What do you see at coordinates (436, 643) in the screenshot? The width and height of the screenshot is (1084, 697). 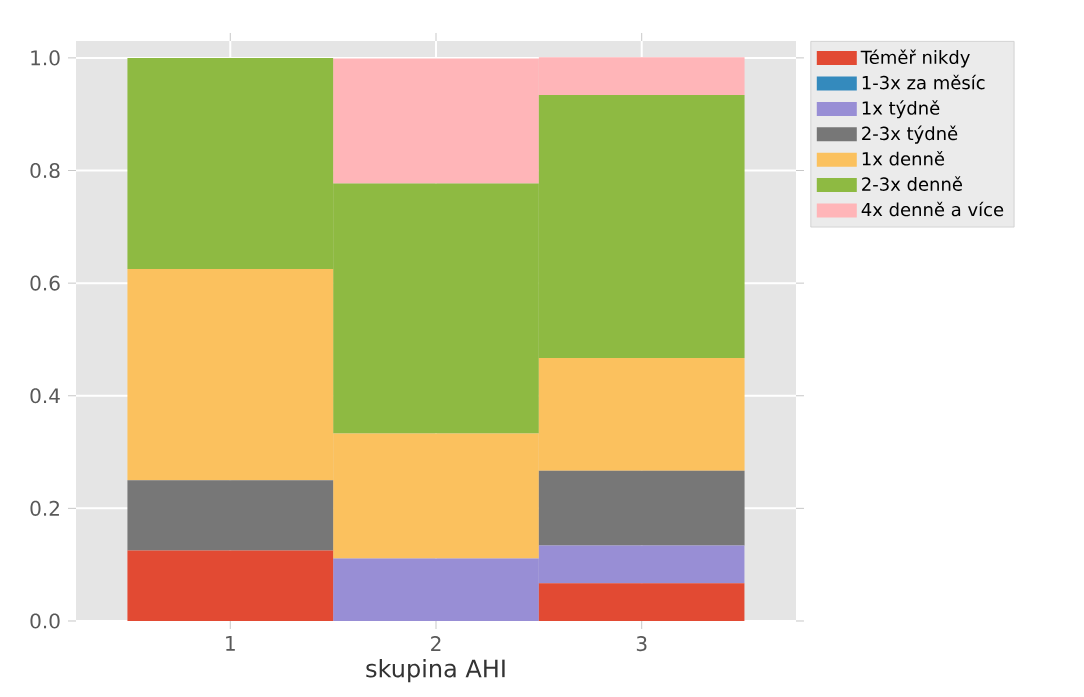 I see `x-tick-label: 2` at bounding box center [436, 643].